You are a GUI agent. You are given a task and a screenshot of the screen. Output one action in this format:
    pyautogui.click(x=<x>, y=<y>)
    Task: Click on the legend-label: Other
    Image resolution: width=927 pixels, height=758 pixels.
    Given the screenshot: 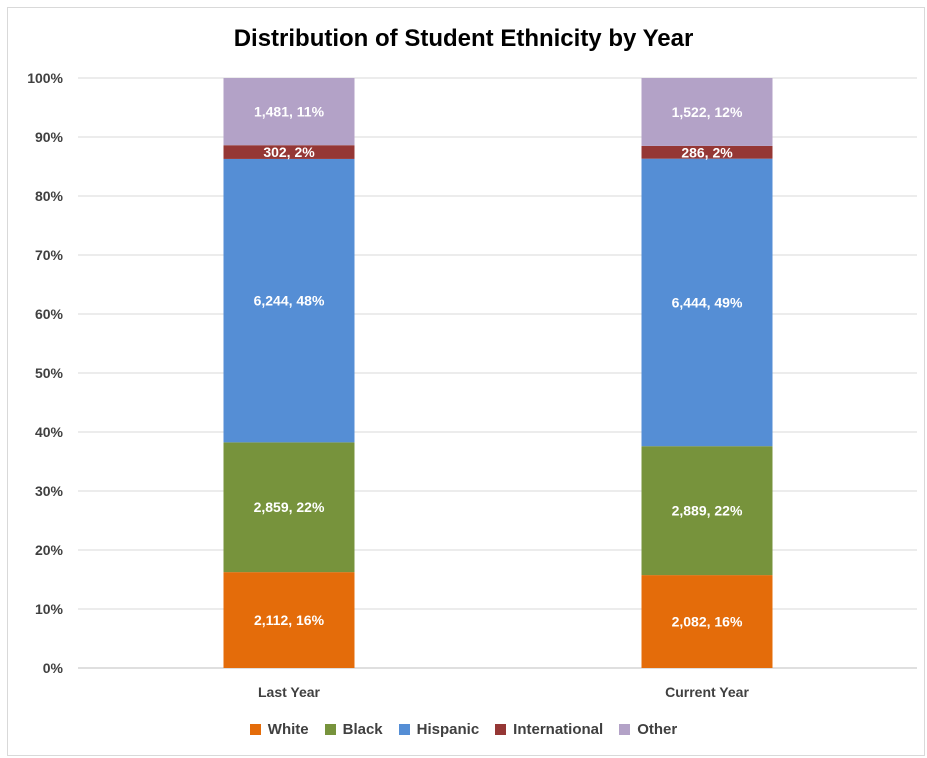 What is the action you would take?
    pyautogui.click(x=657, y=729)
    